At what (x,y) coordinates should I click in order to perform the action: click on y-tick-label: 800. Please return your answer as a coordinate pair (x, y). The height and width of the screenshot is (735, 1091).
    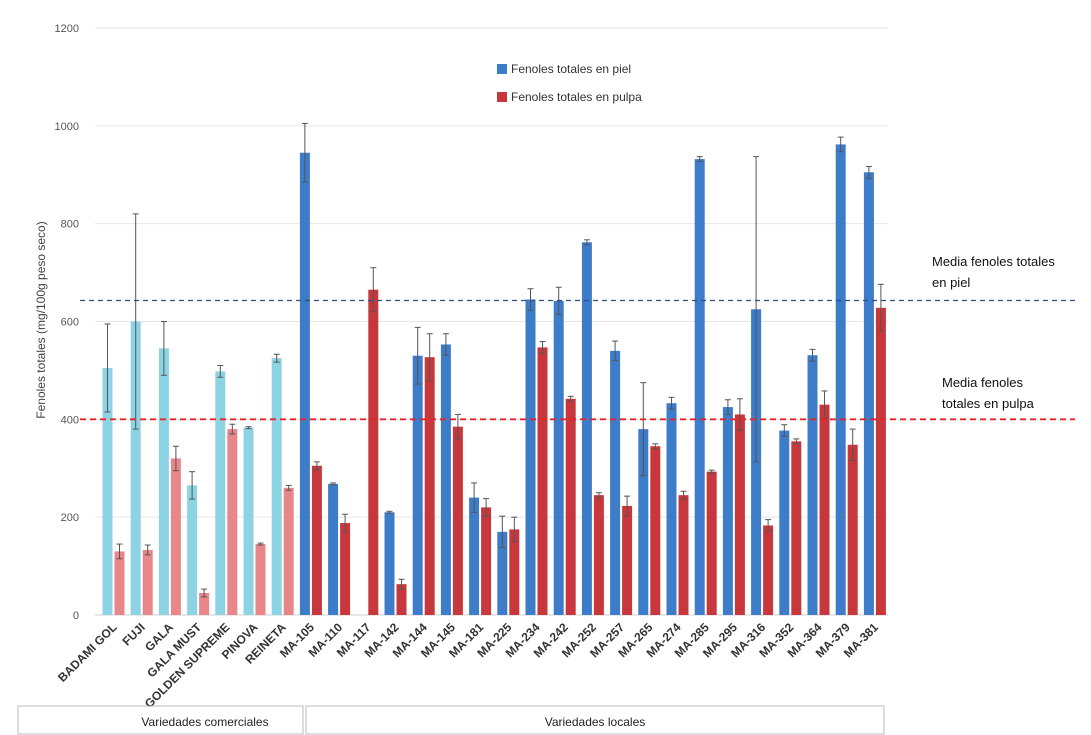
    Looking at the image, I should click on (70, 225).